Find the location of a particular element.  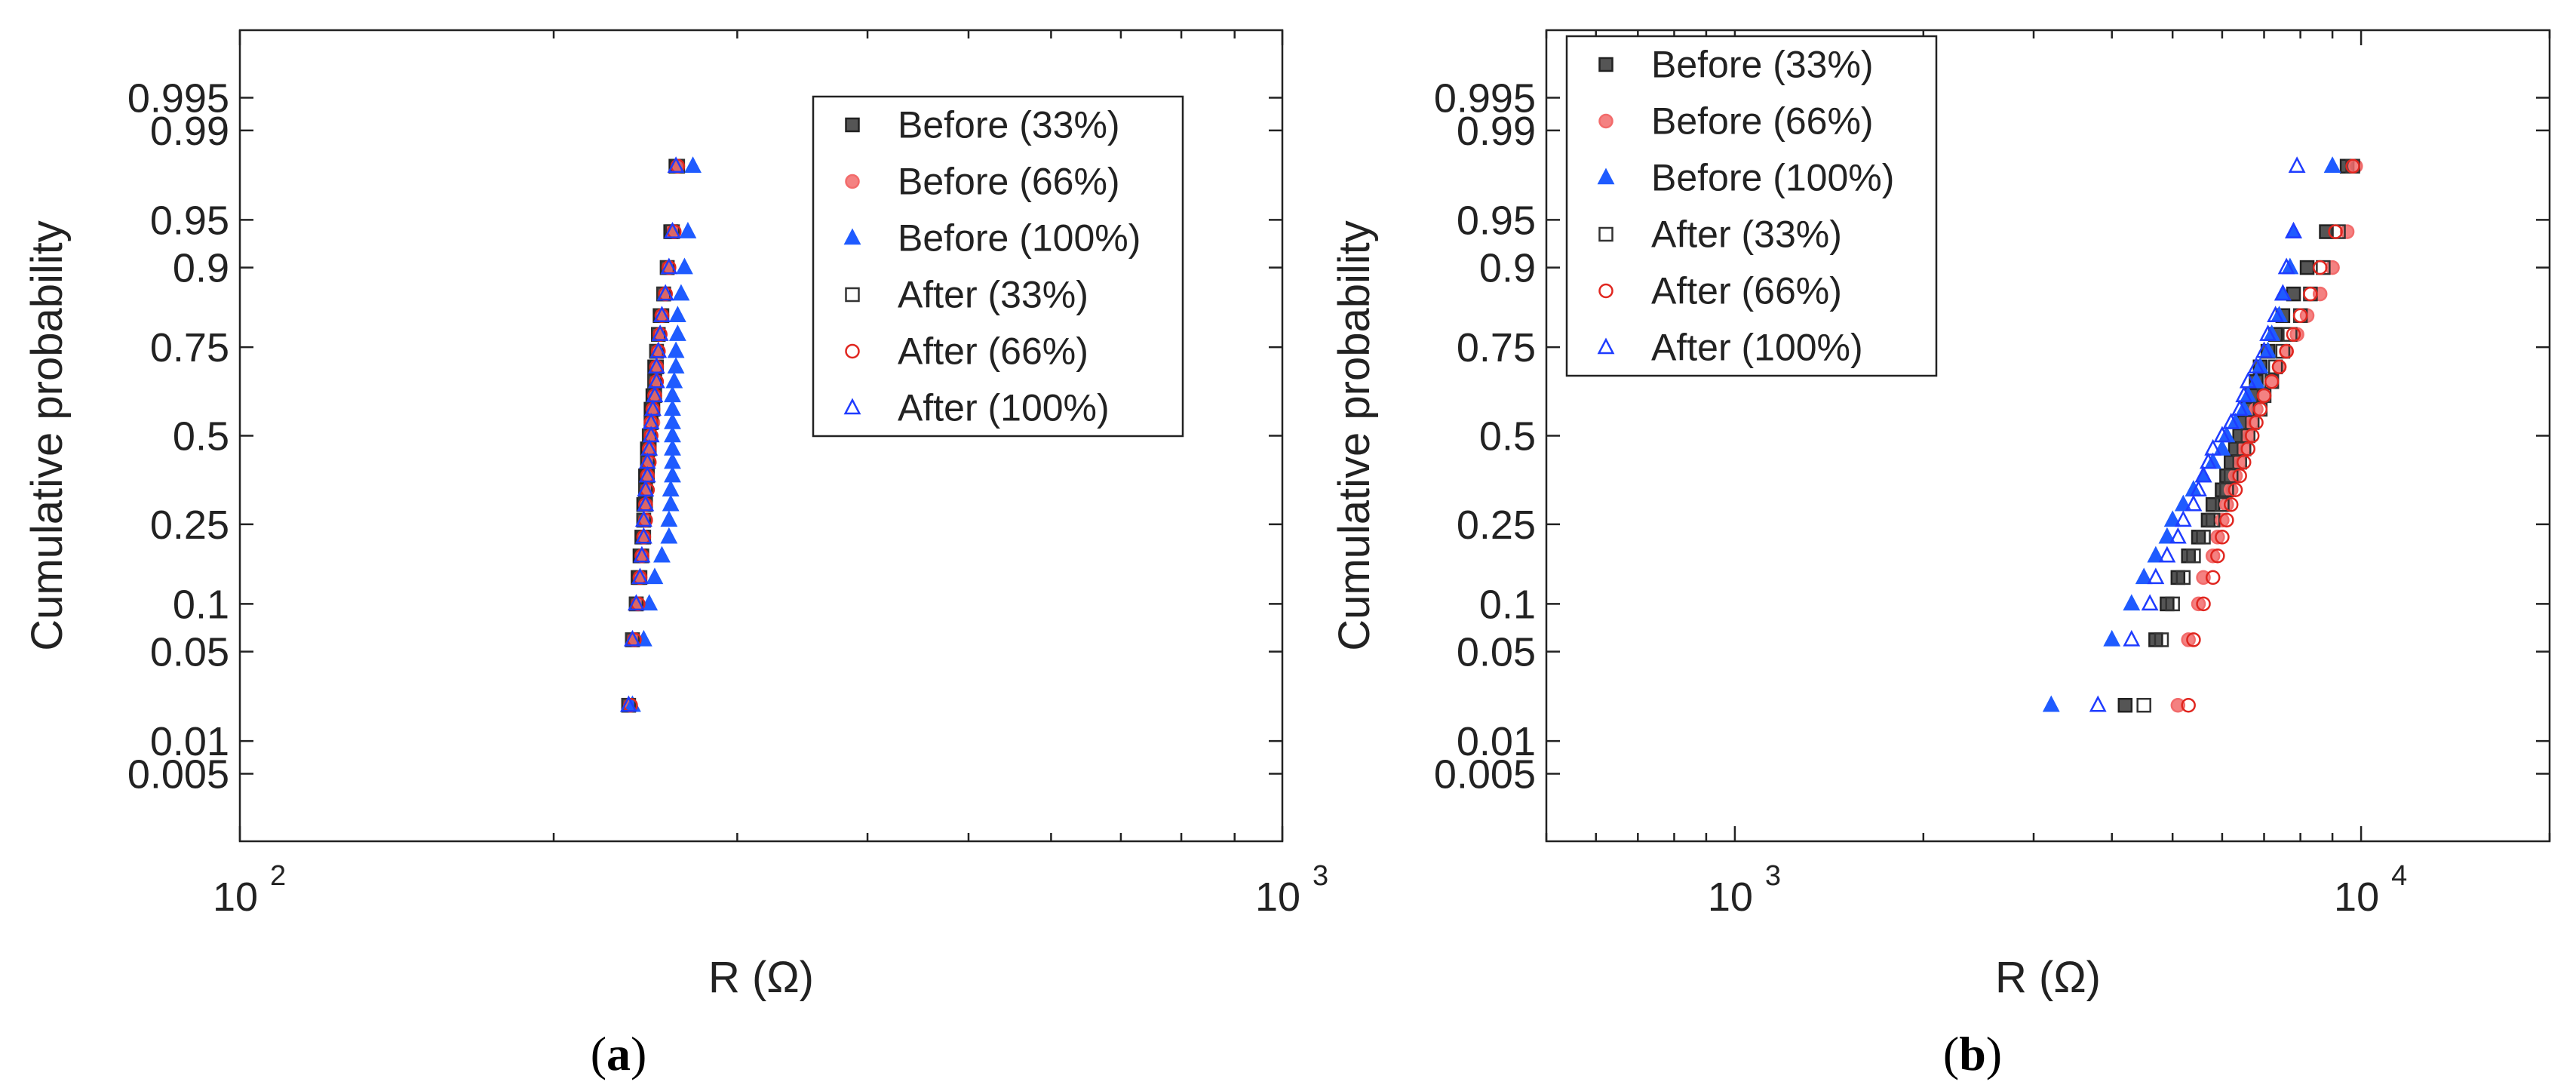

y-tick-label: 0.995 is located at coordinates (178, 98).